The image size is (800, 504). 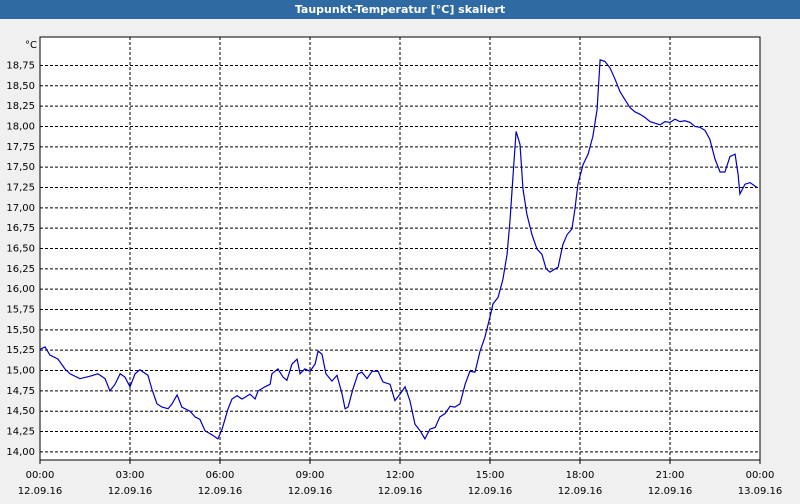 What do you see at coordinates (310, 475) in the screenshot?
I see `x-tick-label: 09:00` at bounding box center [310, 475].